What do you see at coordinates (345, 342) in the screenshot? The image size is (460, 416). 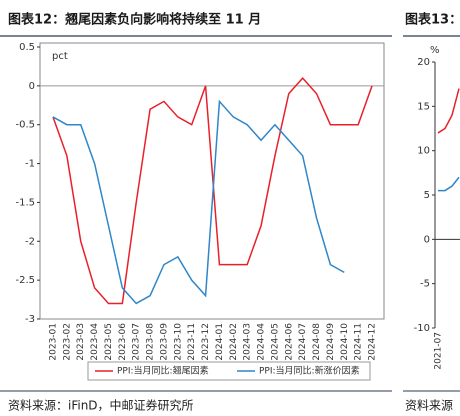 I see `x-tick-label: 2024-10` at bounding box center [345, 342].